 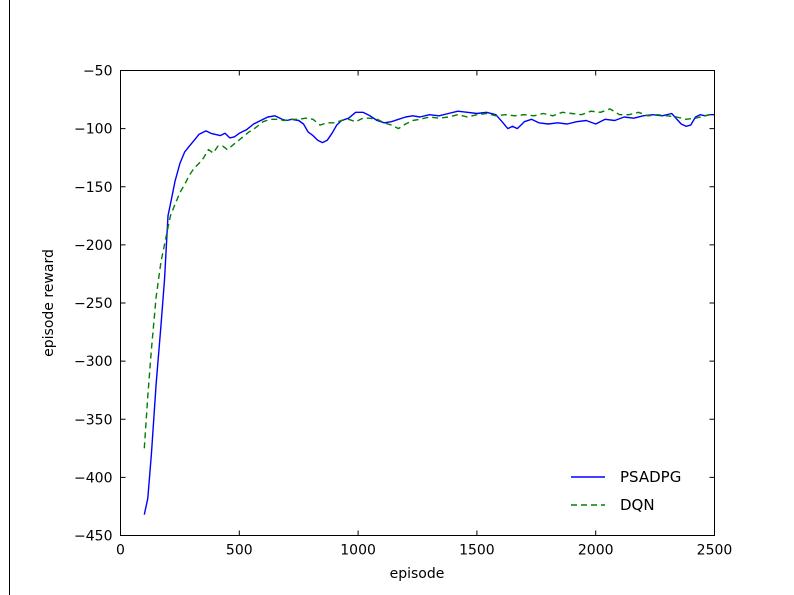 What do you see at coordinates (477, 551) in the screenshot?
I see `x-tick-label: 1500` at bounding box center [477, 551].